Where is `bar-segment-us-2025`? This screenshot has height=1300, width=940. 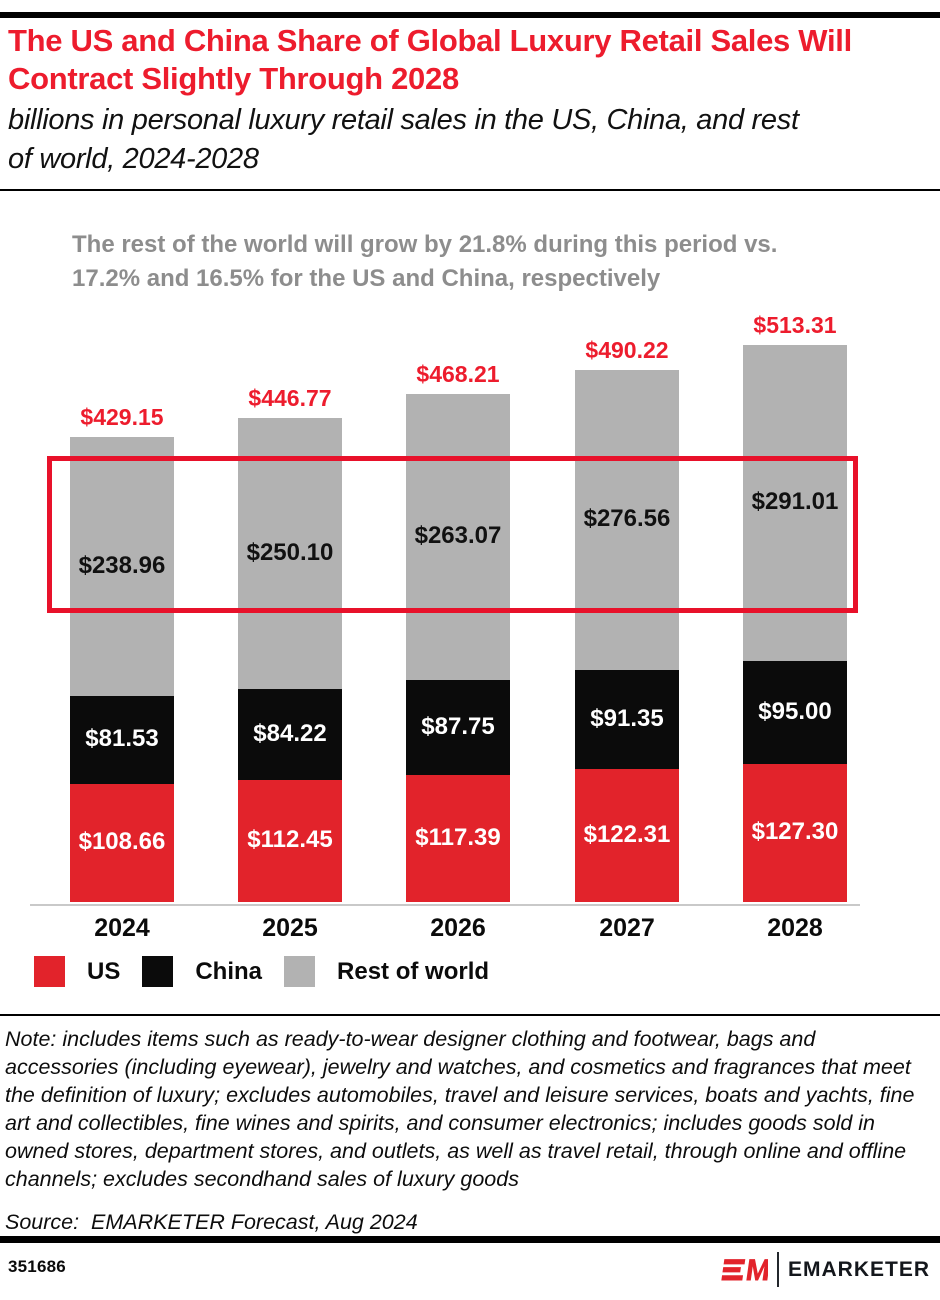
bar-segment-us-2025 is located at coordinates (290, 841).